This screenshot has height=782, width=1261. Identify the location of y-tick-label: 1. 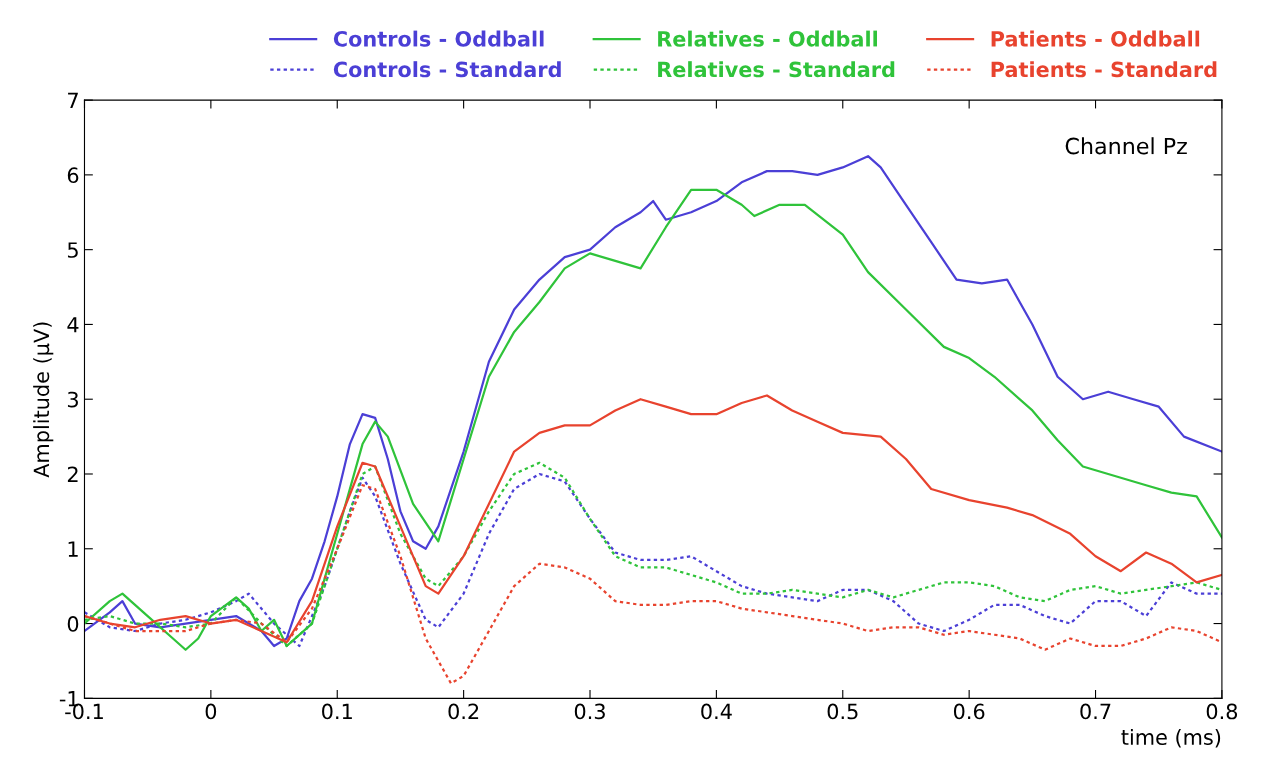
(73, 549).